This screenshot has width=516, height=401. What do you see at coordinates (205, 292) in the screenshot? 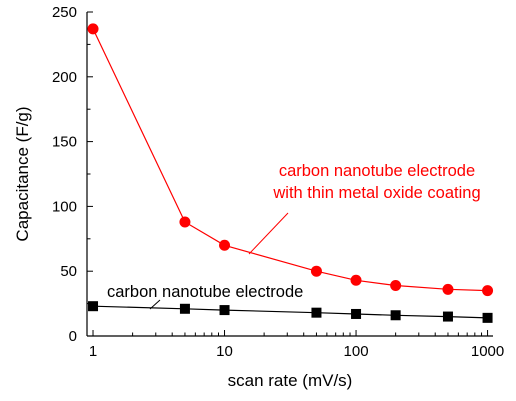
I see `series-1-label: carbon nanotube electrode` at bounding box center [205, 292].